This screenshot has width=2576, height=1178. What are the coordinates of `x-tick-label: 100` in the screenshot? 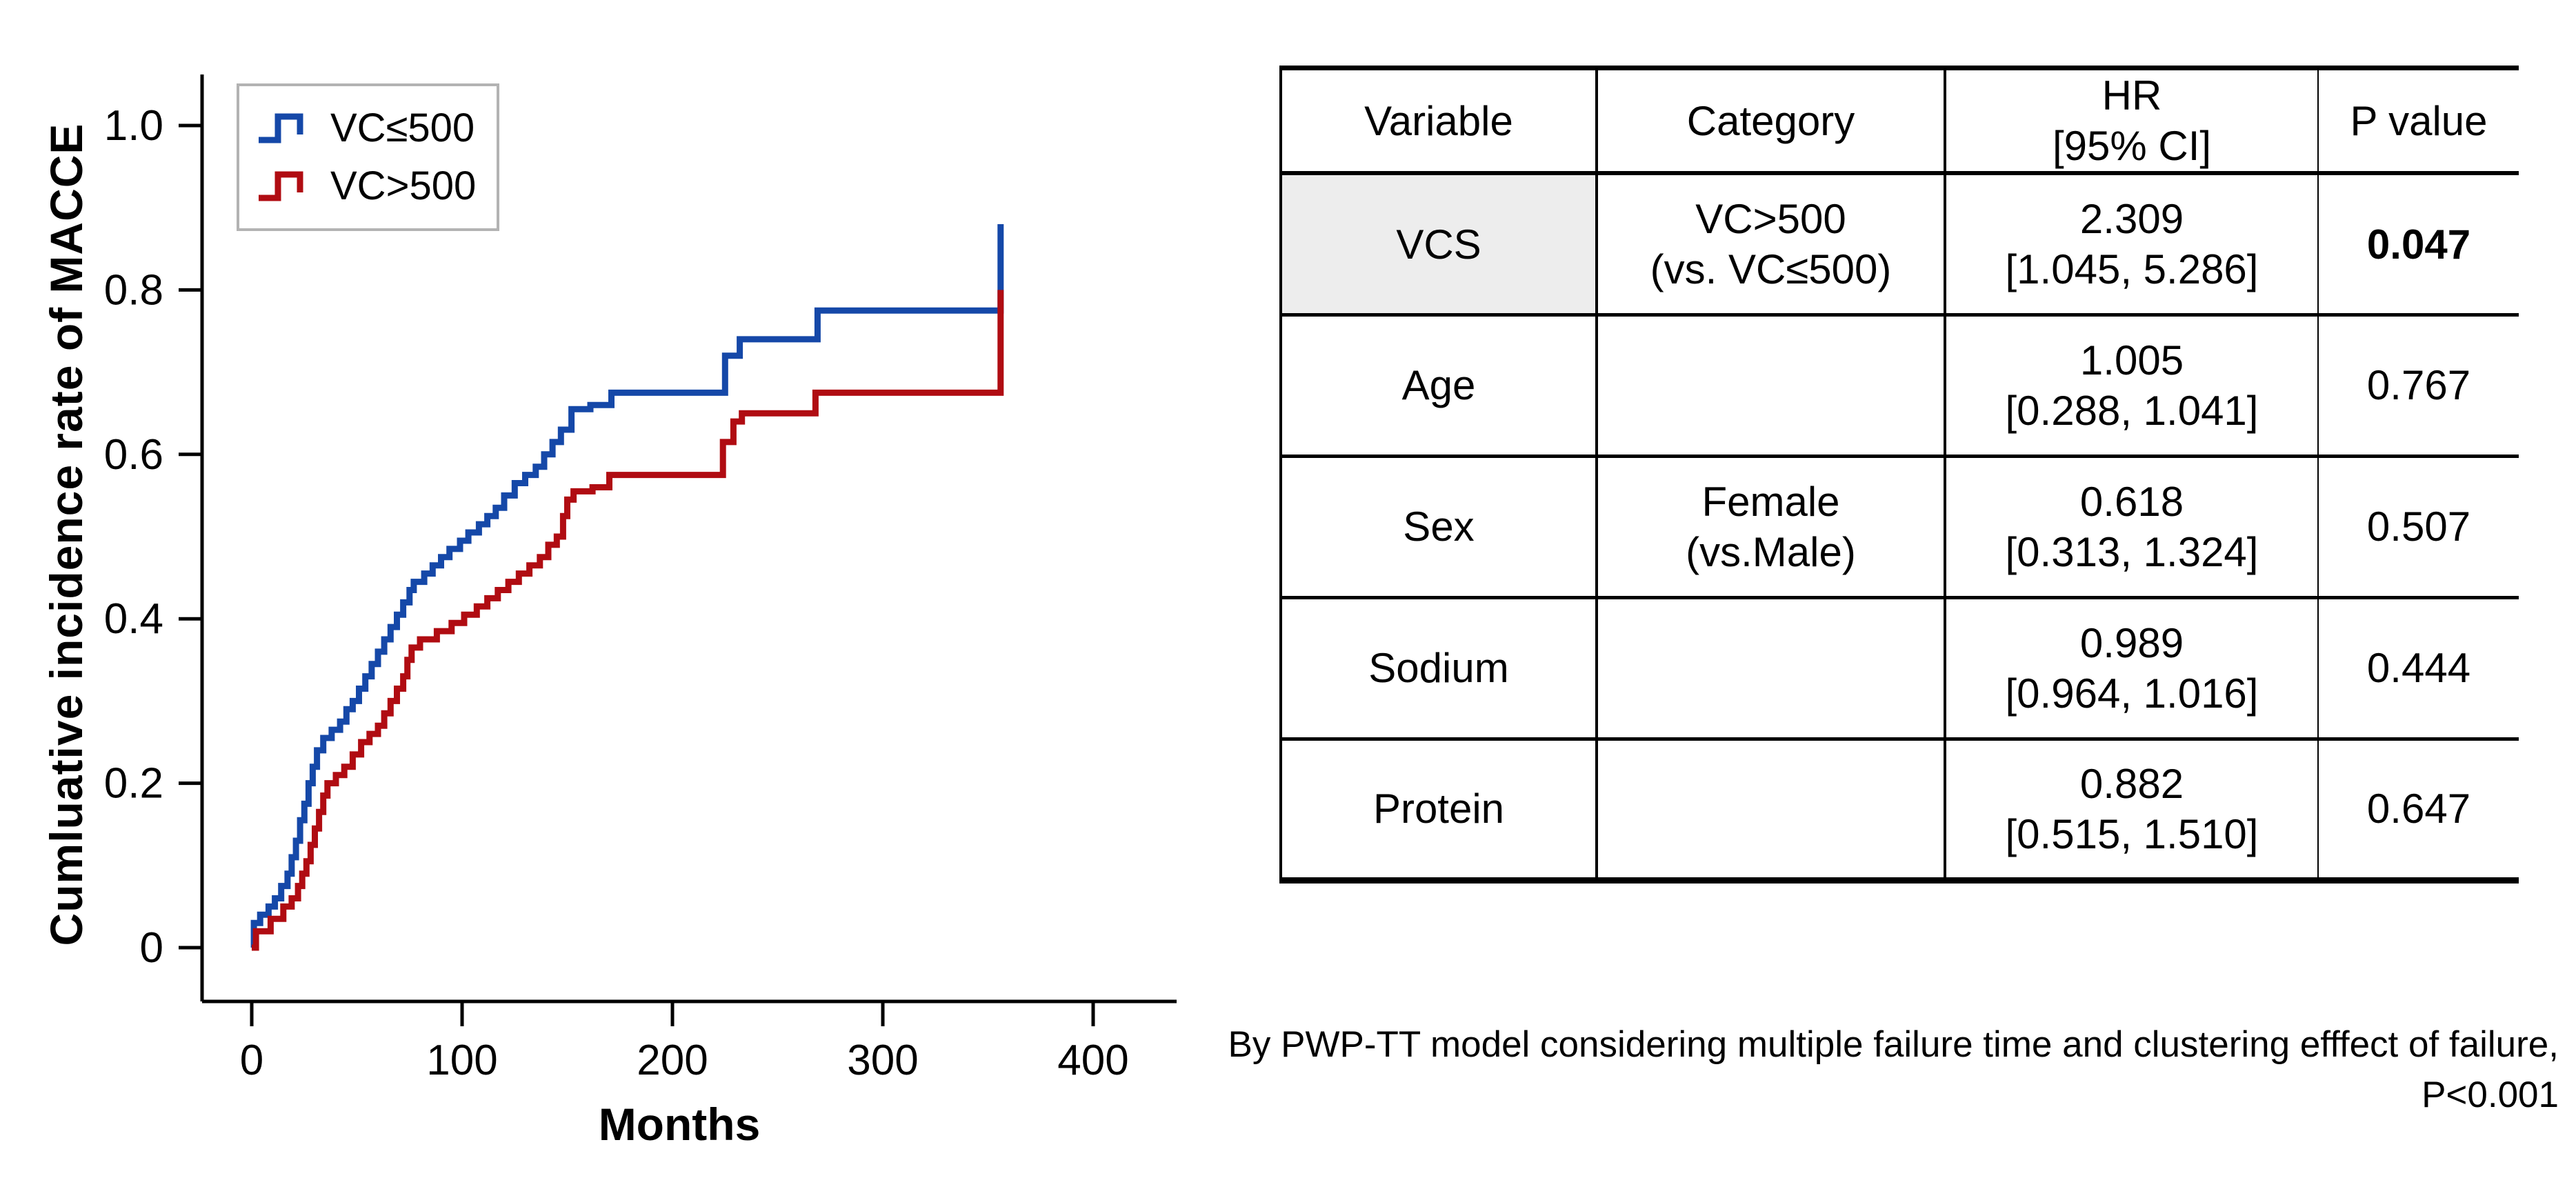 It's located at (461, 1060).